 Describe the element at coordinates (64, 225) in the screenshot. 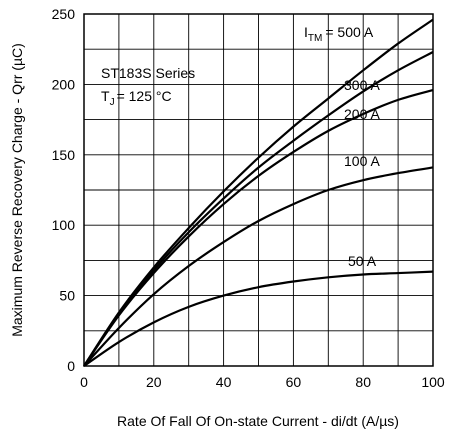

I see `y-tick-label: 100` at that location.